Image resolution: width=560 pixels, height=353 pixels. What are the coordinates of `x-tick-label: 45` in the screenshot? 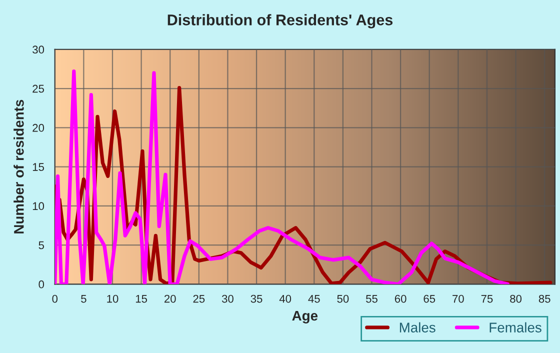 It's located at (314, 298).